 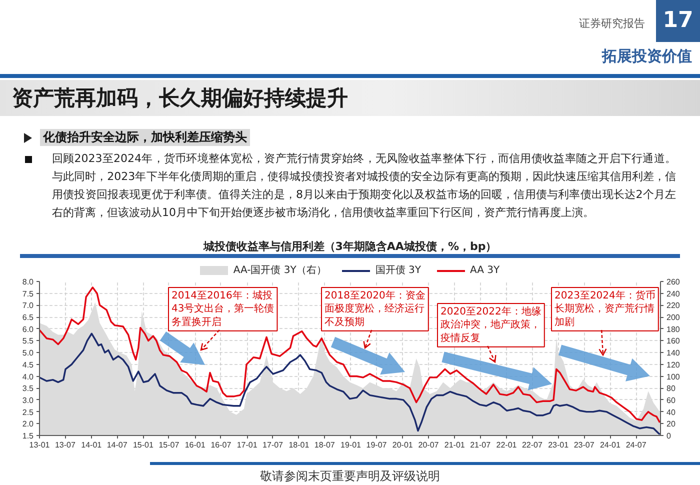 I want to click on x-tick-label: 20-07, so click(x=429, y=445).